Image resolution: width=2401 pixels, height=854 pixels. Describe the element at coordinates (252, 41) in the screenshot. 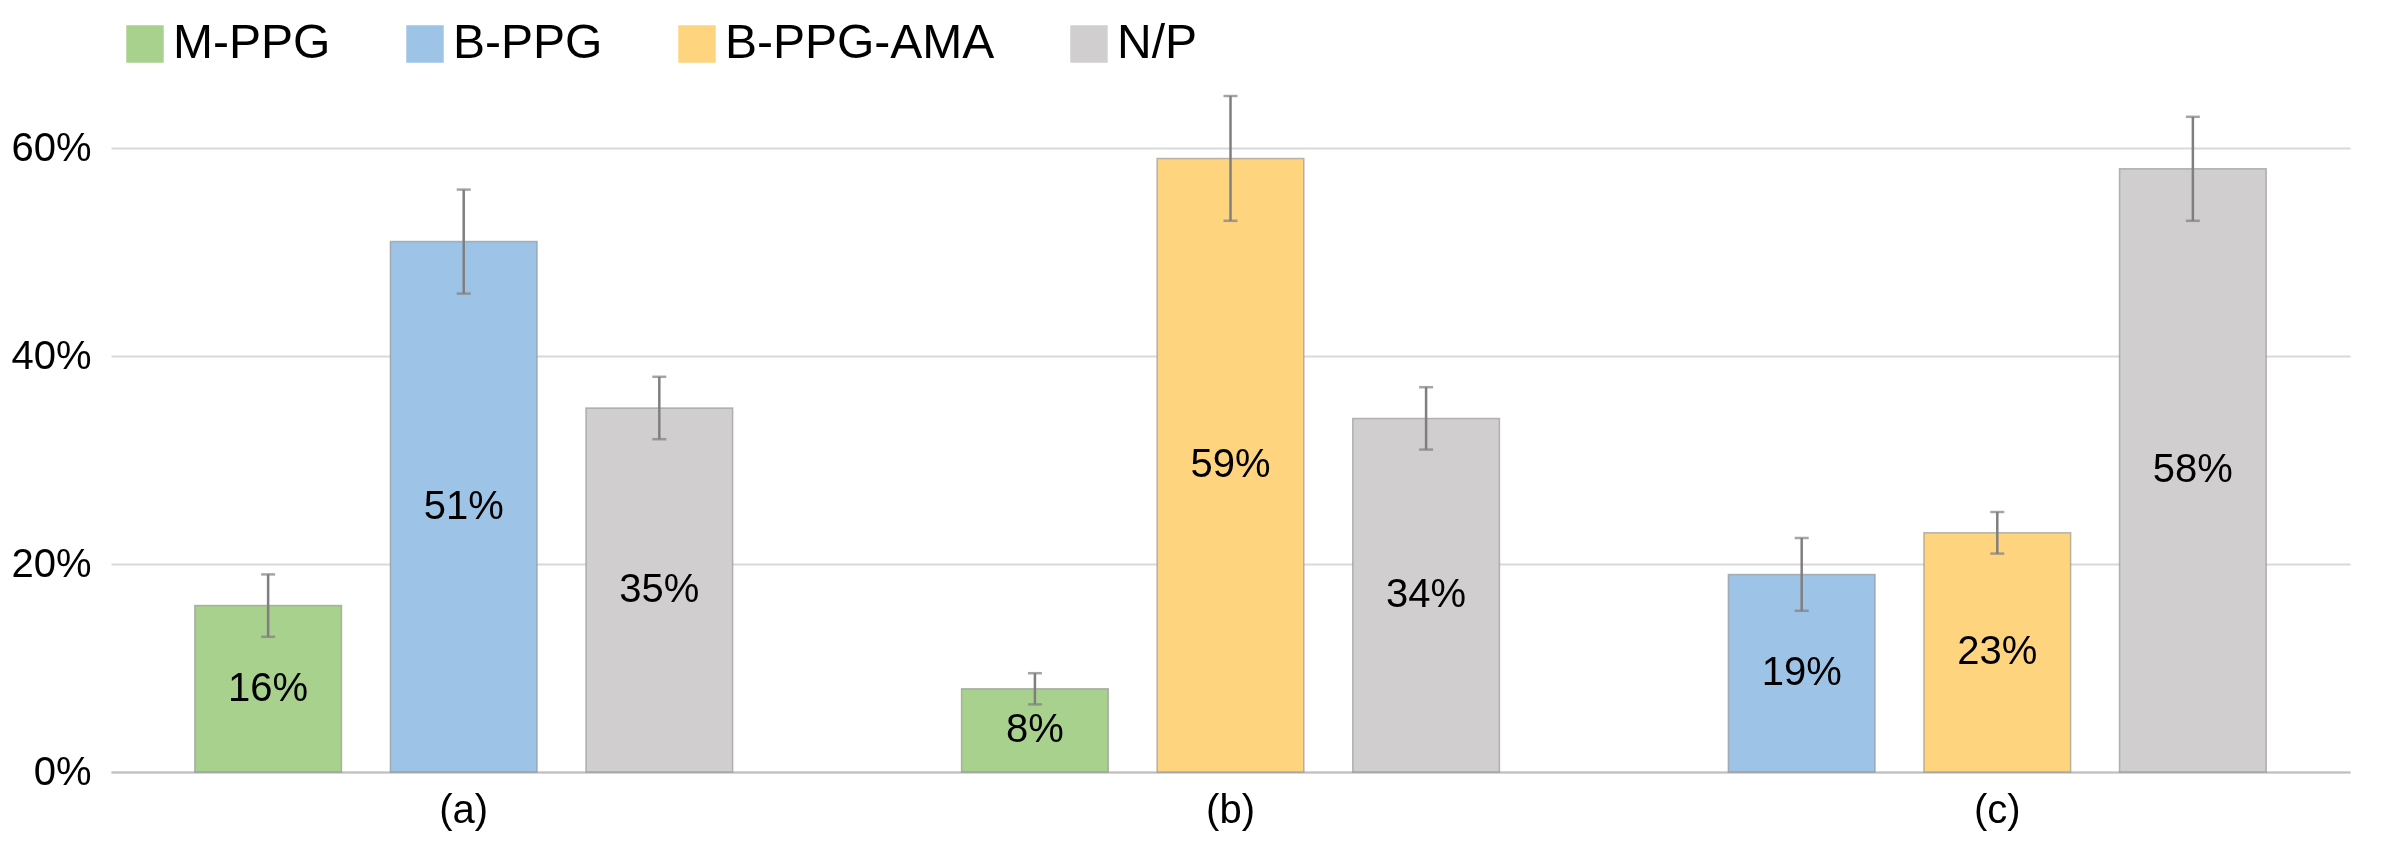

I see `legend-label: M-PPG` at that location.